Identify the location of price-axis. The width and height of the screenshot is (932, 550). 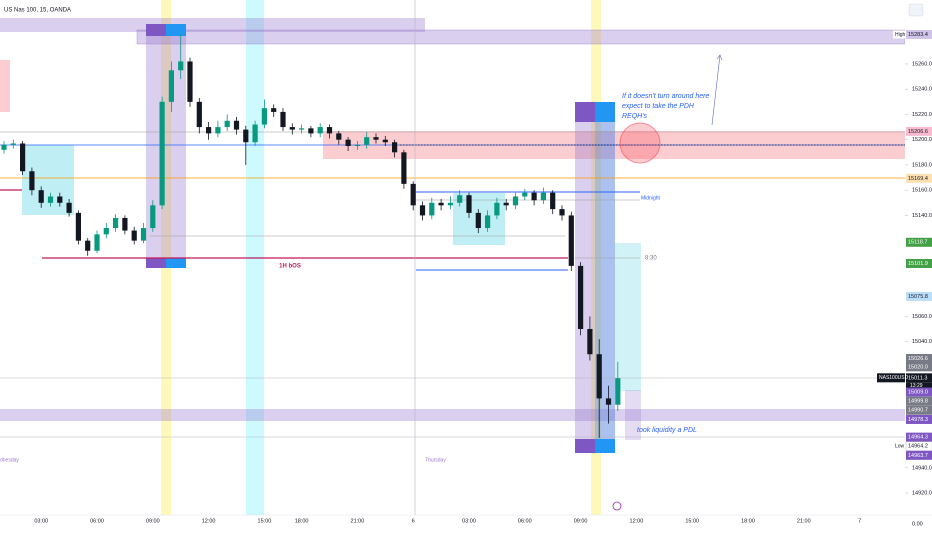
(918, 257).